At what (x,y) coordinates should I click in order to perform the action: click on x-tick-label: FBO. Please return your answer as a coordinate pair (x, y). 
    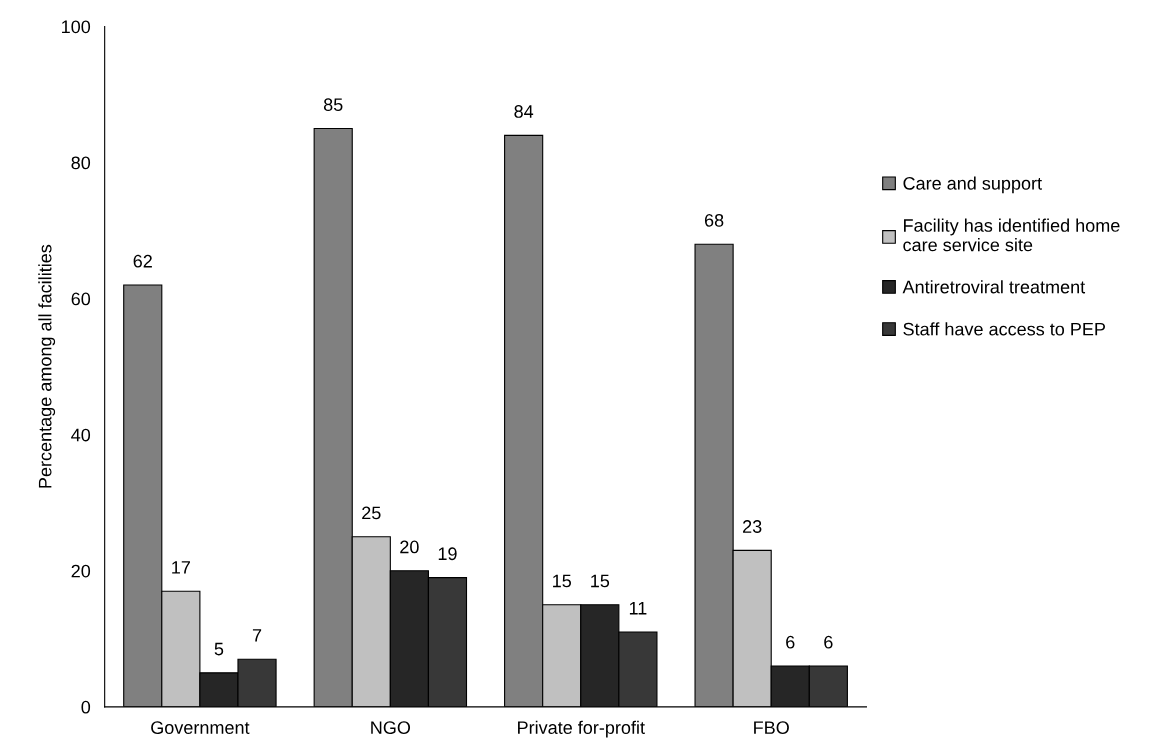
    Looking at the image, I should click on (771, 728).